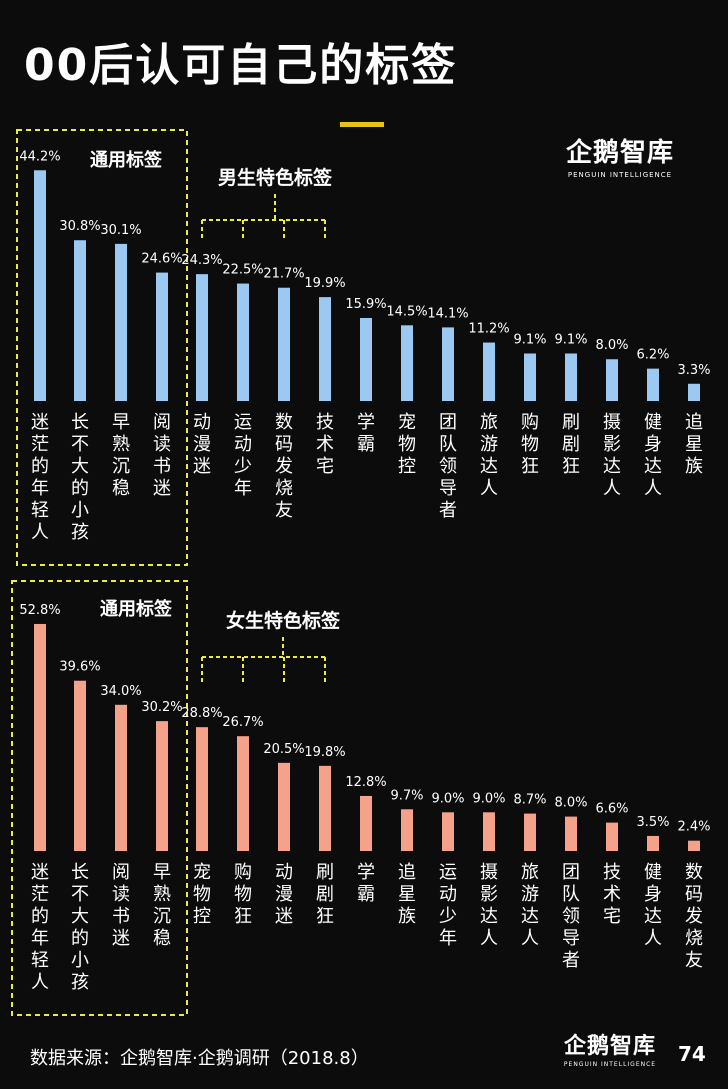 This screenshot has width=728, height=1089. Describe the element at coordinates (39, 156) in the screenshot. I see `male-value-label: 44.2%` at that location.